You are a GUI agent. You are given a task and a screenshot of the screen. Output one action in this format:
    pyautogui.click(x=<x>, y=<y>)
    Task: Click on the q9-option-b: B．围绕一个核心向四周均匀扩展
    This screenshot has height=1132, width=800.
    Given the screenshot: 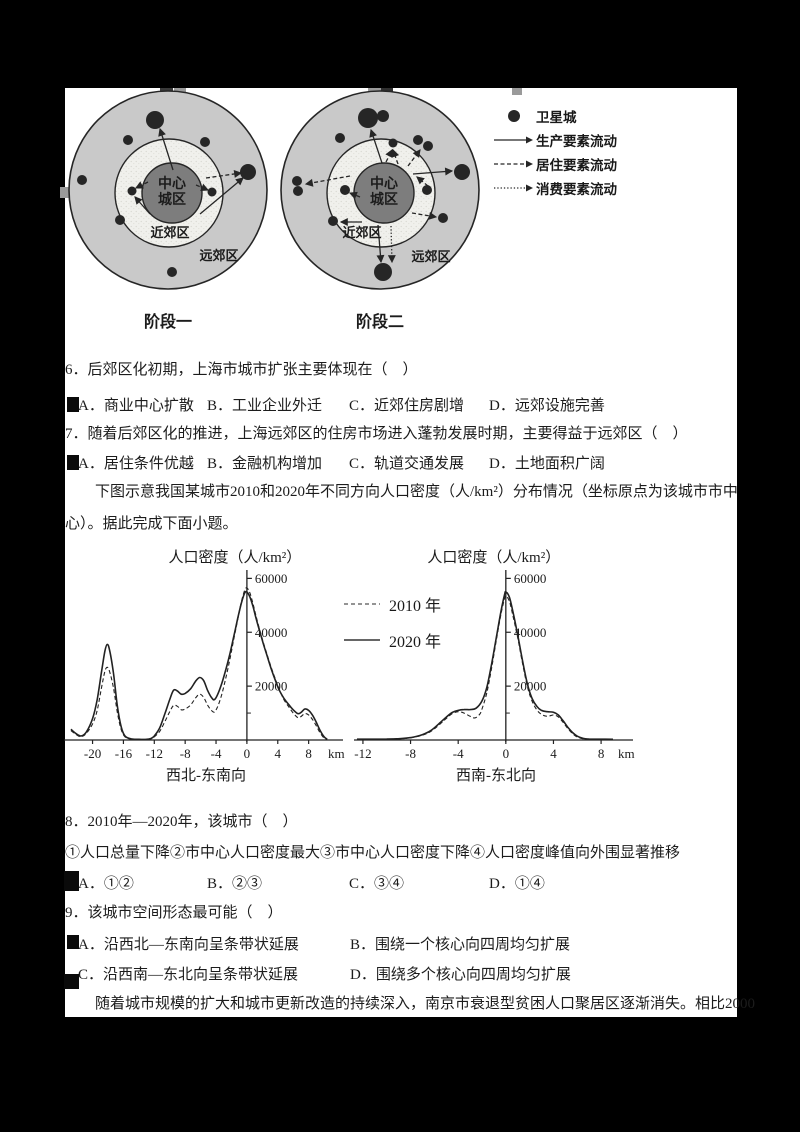 What is the action you would take?
    pyautogui.click(x=460, y=945)
    